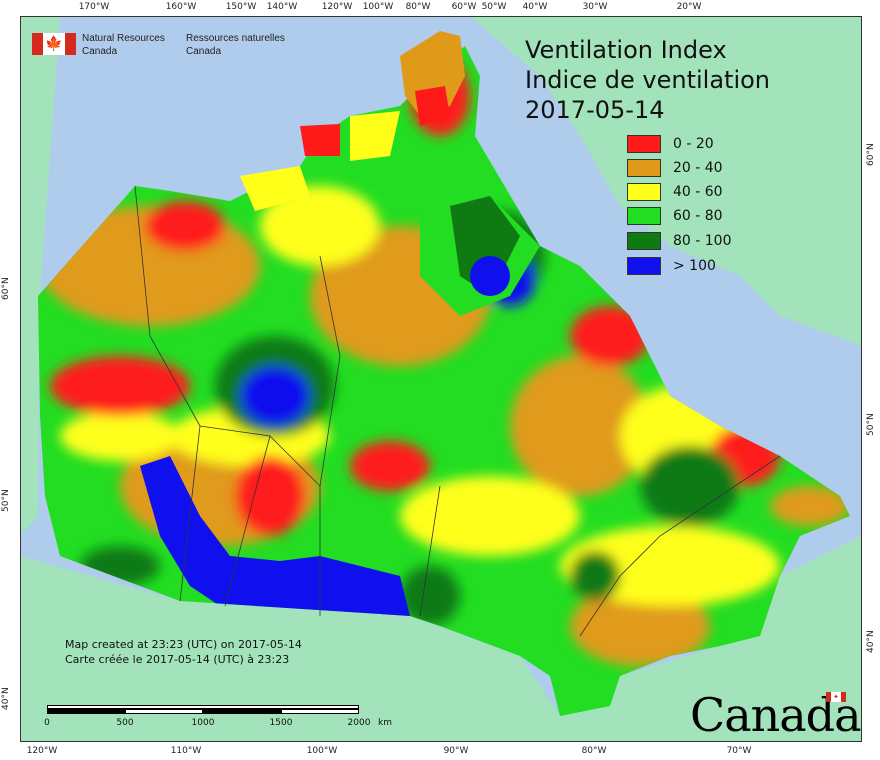  I want to click on top-tick-label: 120°W, so click(337, 7).